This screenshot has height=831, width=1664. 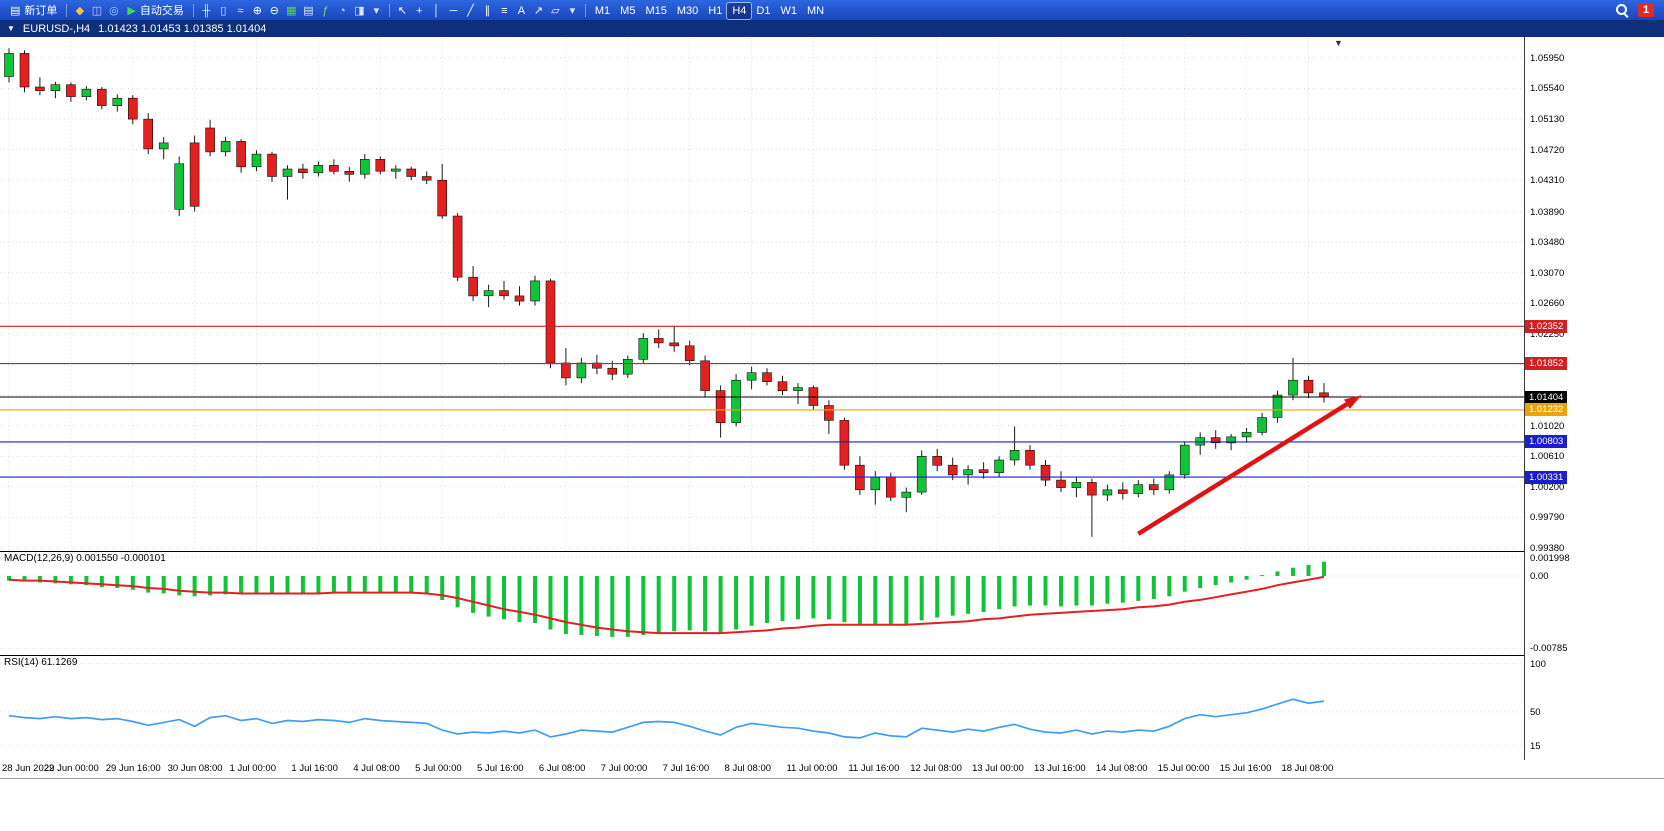 I want to click on macd-axis-label: 0.00, so click(x=1539, y=576).